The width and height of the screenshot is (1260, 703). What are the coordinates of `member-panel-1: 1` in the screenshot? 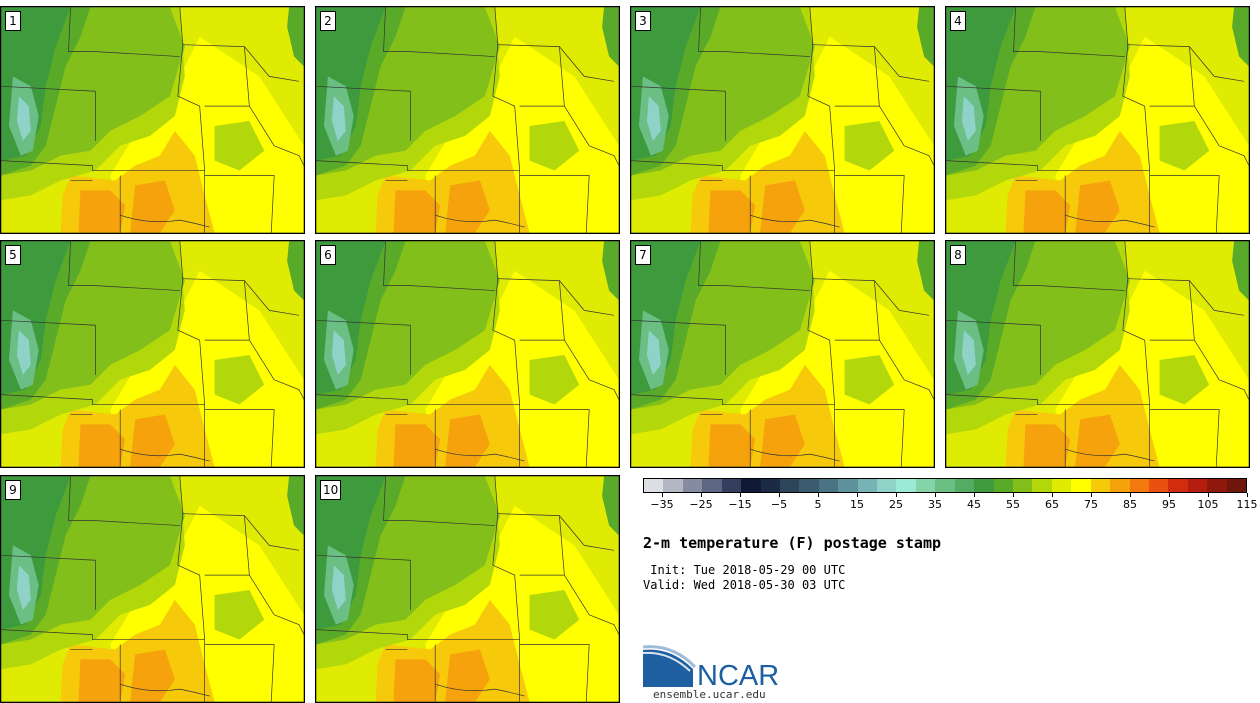 It's located at (152, 120).